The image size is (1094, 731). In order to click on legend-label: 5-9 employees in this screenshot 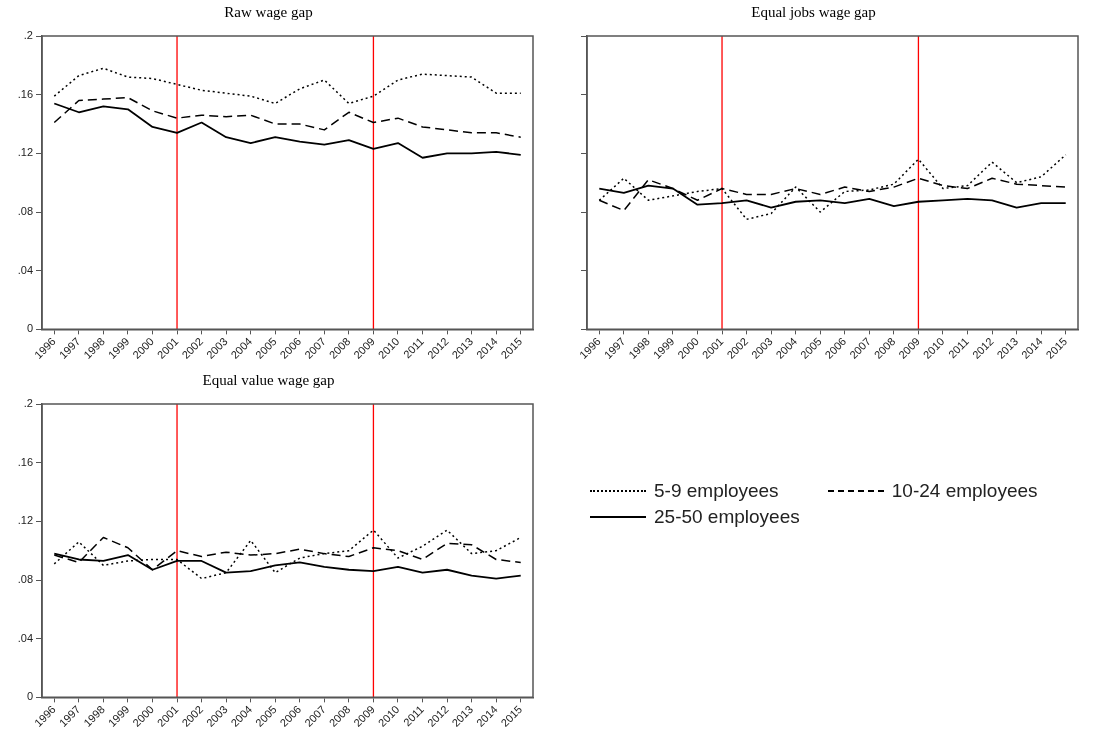, I will do `click(716, 491)`.